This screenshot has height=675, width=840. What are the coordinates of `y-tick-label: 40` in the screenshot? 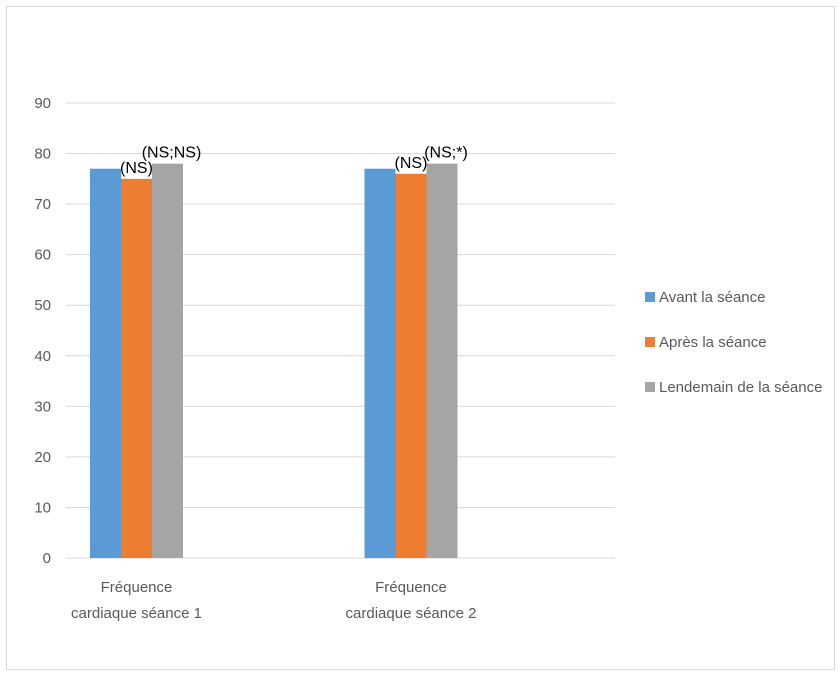 It's located at (42, 356).